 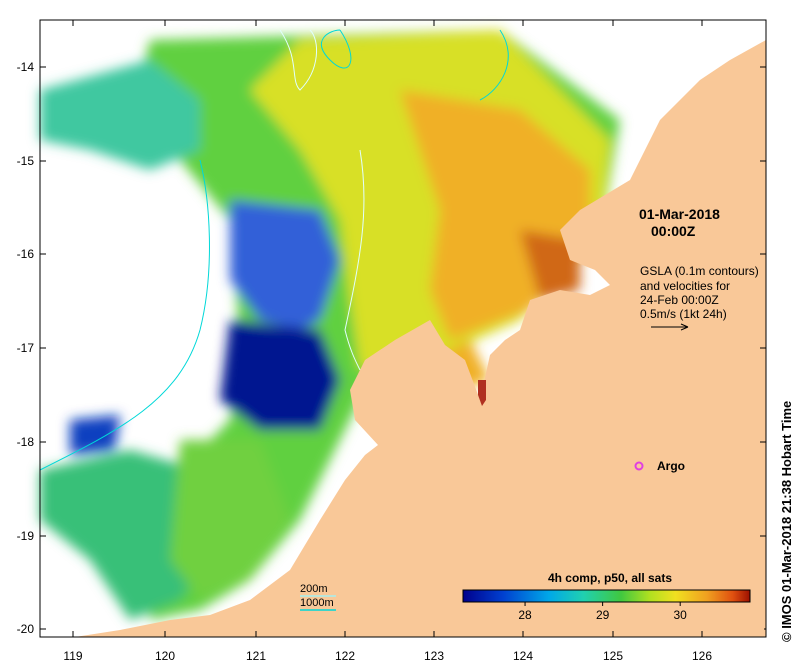 I want to click on lon-tick-label: 119, so click(x=72, y=656).